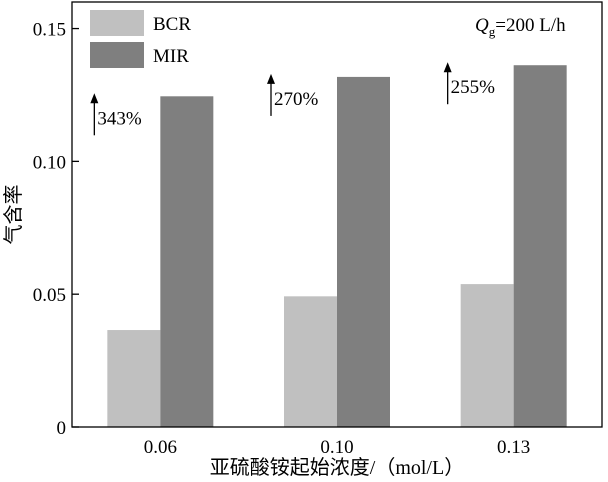 Image resolution: width=608 pixels, height=482 pixels. I want to click on bar-bcr-0.10, so click(310, 361).